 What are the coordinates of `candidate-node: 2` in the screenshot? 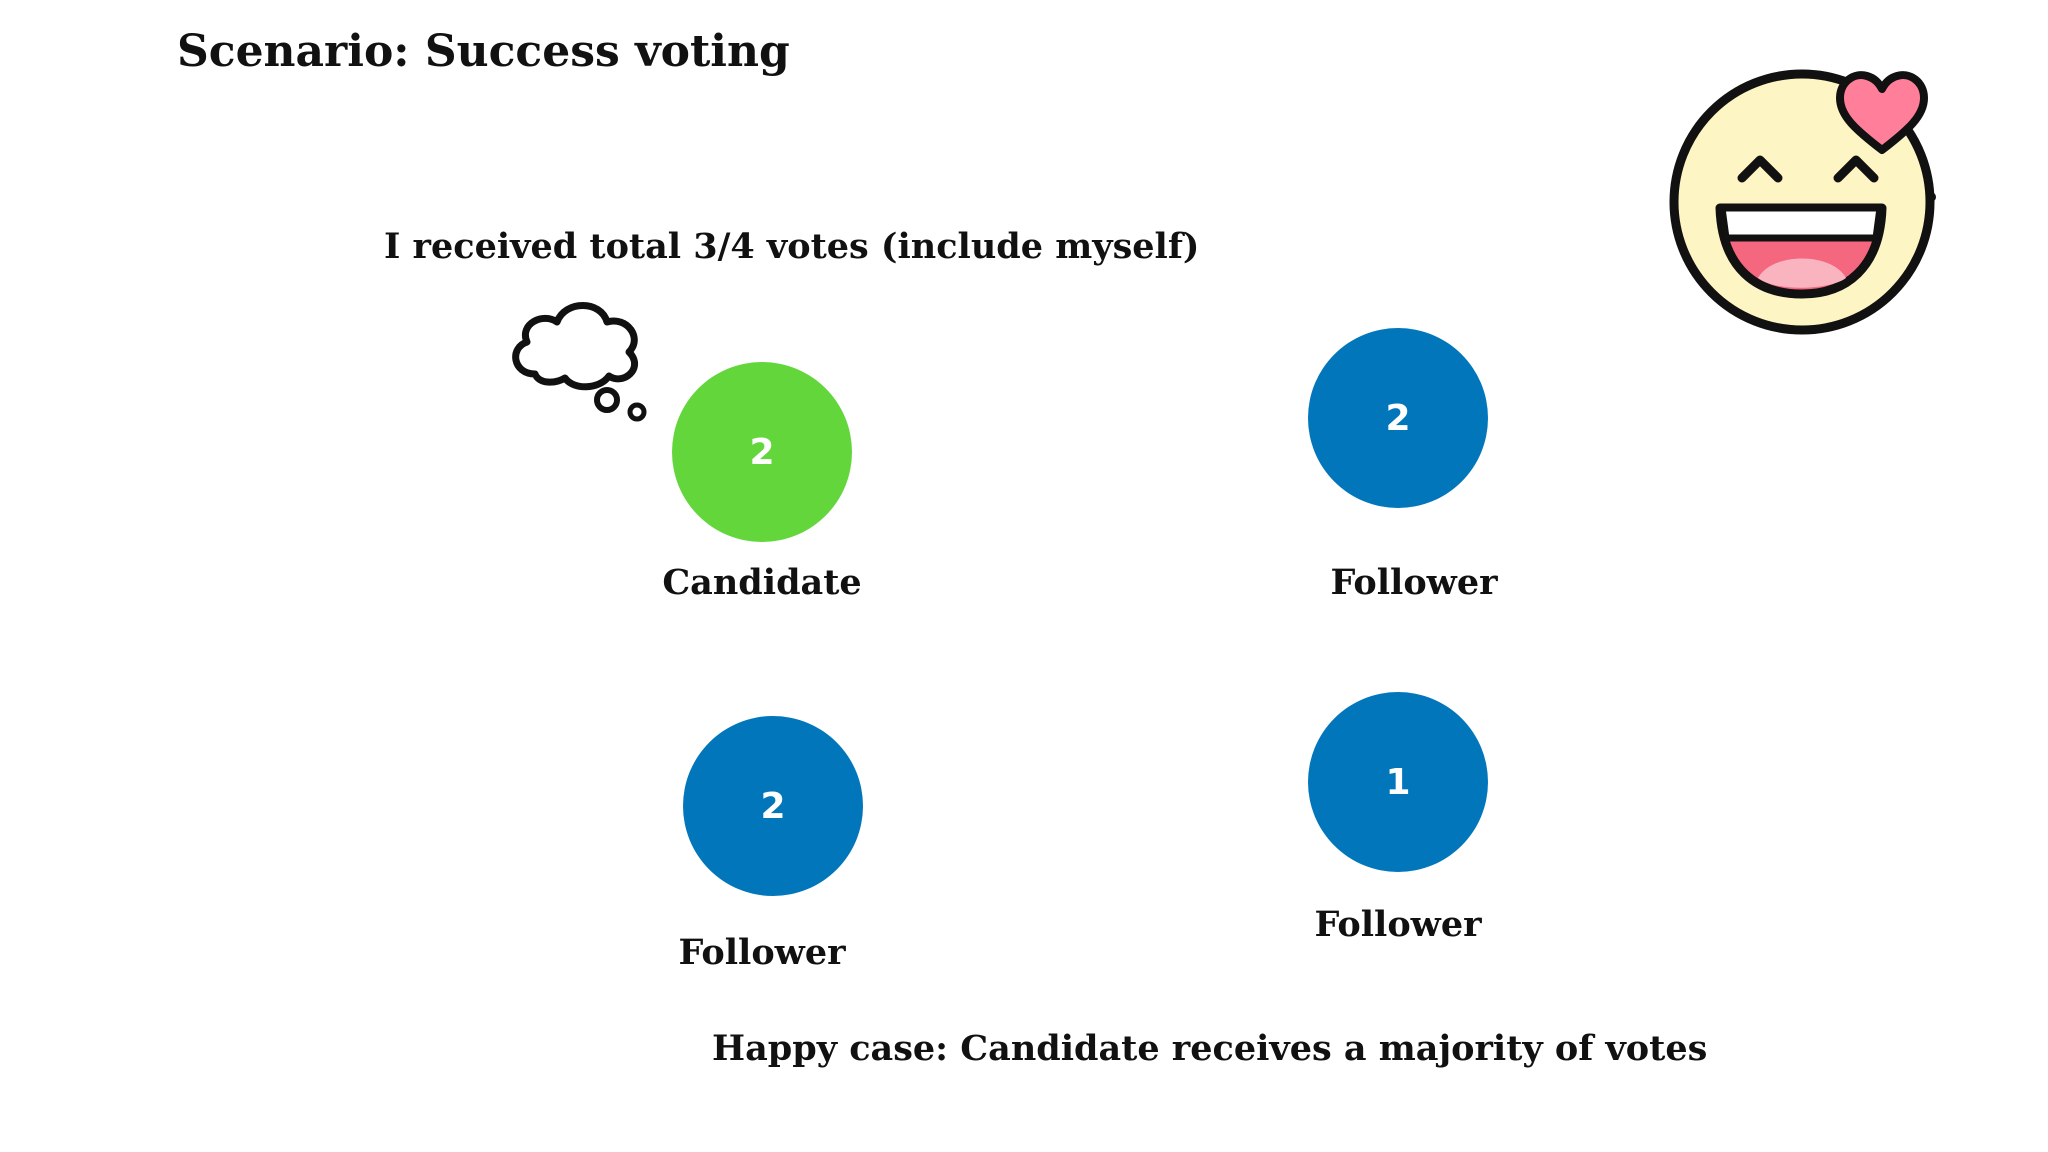 It's located at (762, 452).